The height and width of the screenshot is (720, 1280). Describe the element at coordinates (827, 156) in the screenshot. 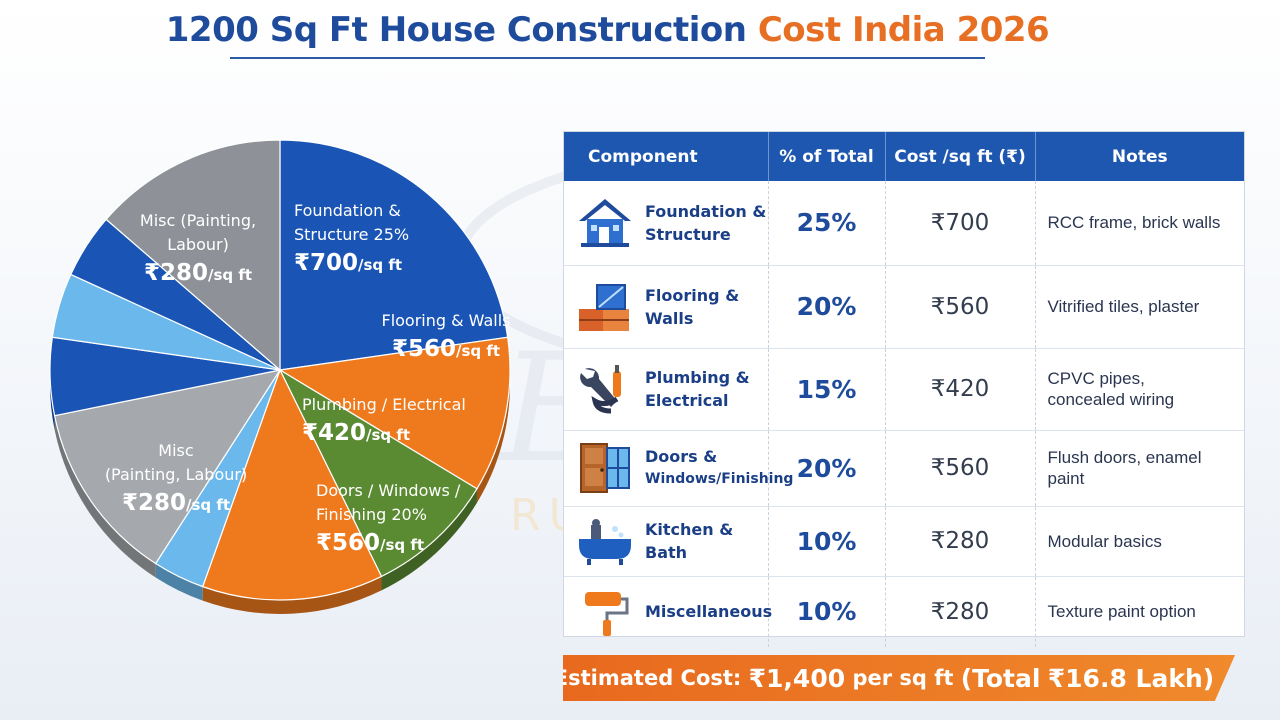

I see `header-percent: % of Total` at that location.